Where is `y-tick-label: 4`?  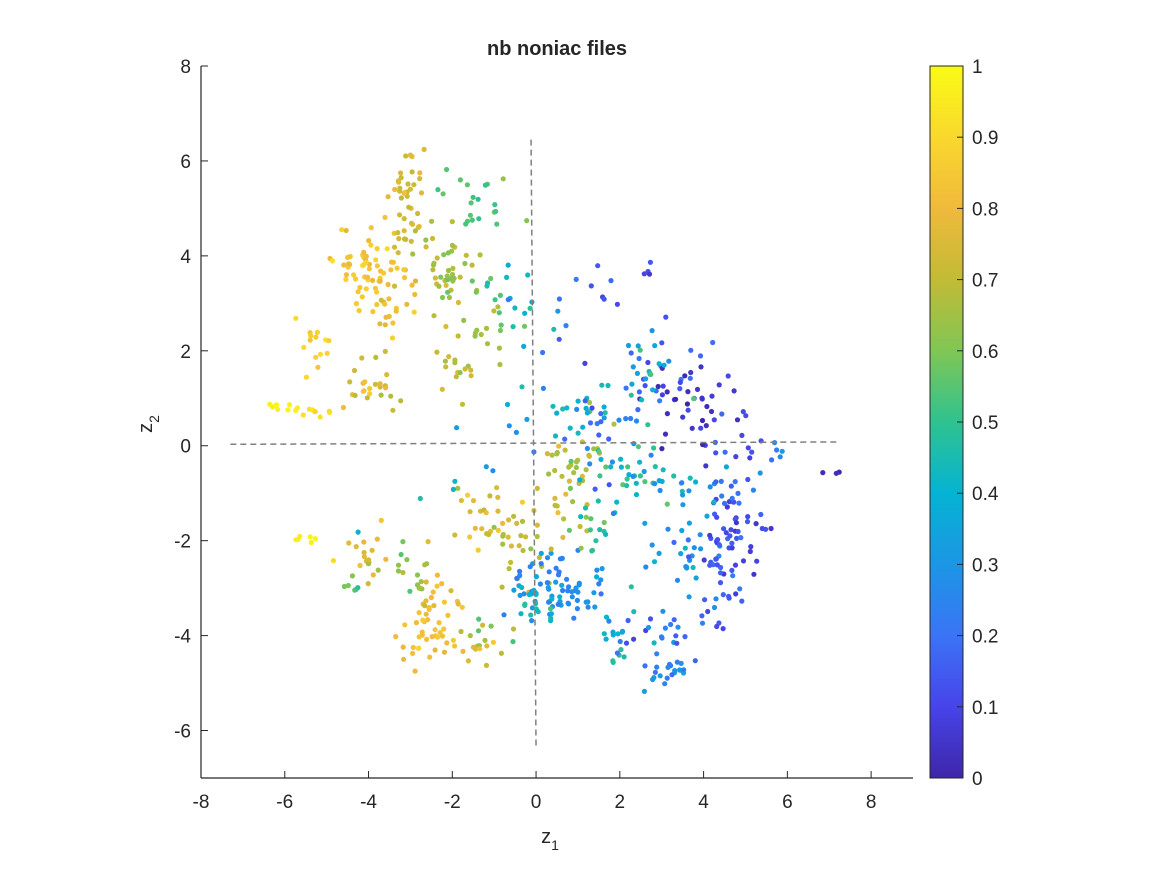
y-tick-label: 4 is located at coordinates (185, 257).